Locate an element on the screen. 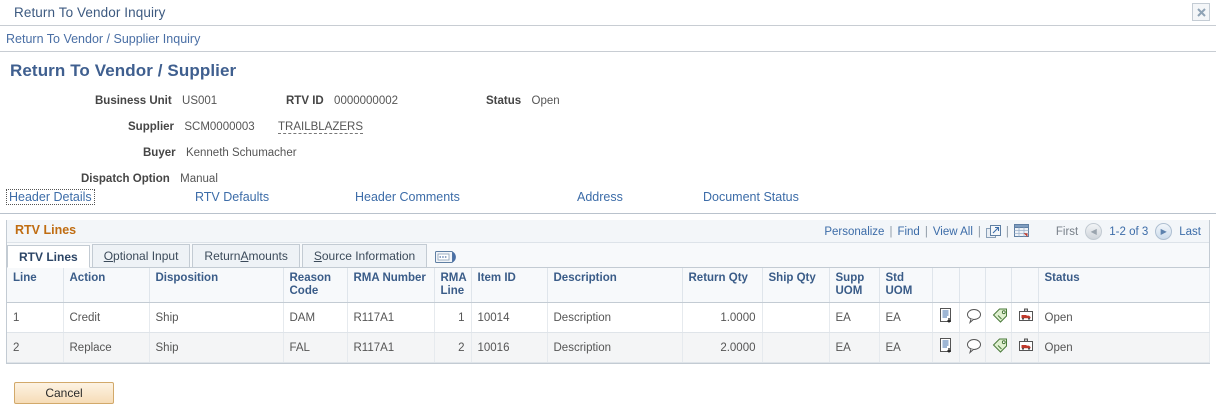 The image size is (1216, 414). field-supplier: Supplier SCM0000003 is located at coordinates (191, 126).